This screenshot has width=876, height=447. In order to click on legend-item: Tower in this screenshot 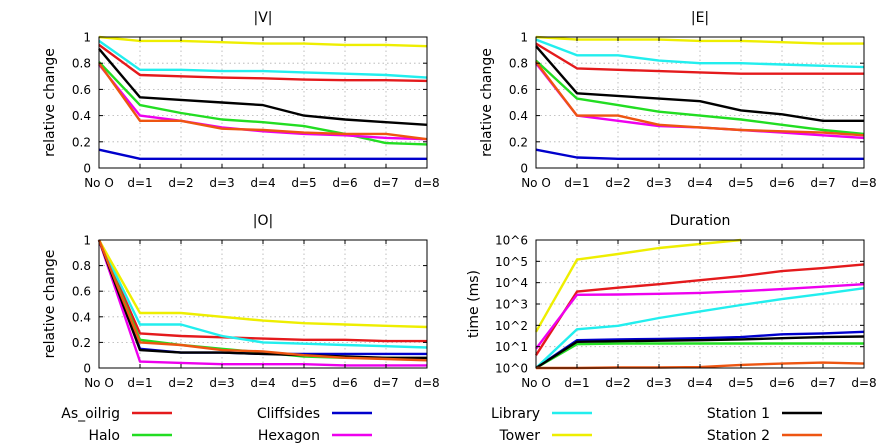, I will do `click(545, 436)`.